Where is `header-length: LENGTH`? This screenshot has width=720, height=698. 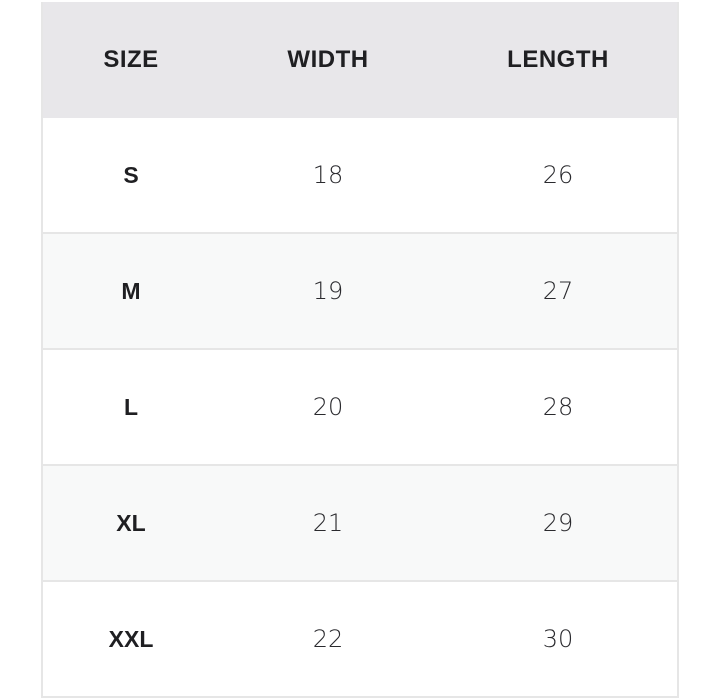
header-length: LENGTH is located at coordinates (558, 59).